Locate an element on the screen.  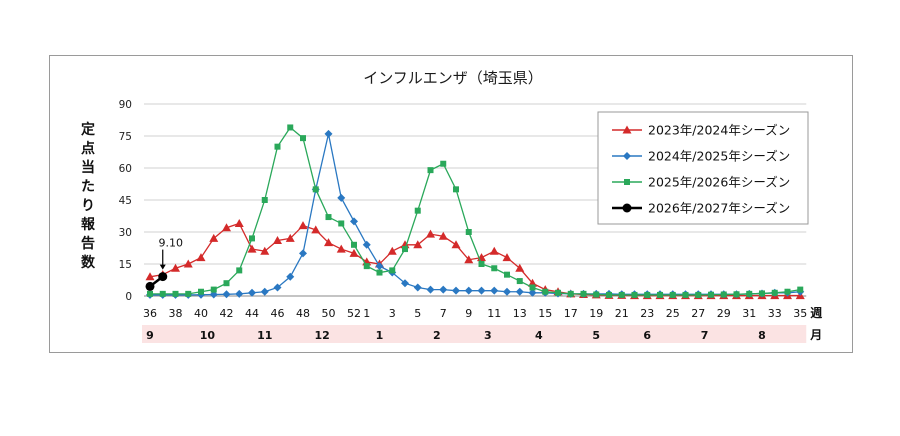
month-label: 10 is located at coordinates (208, 335).